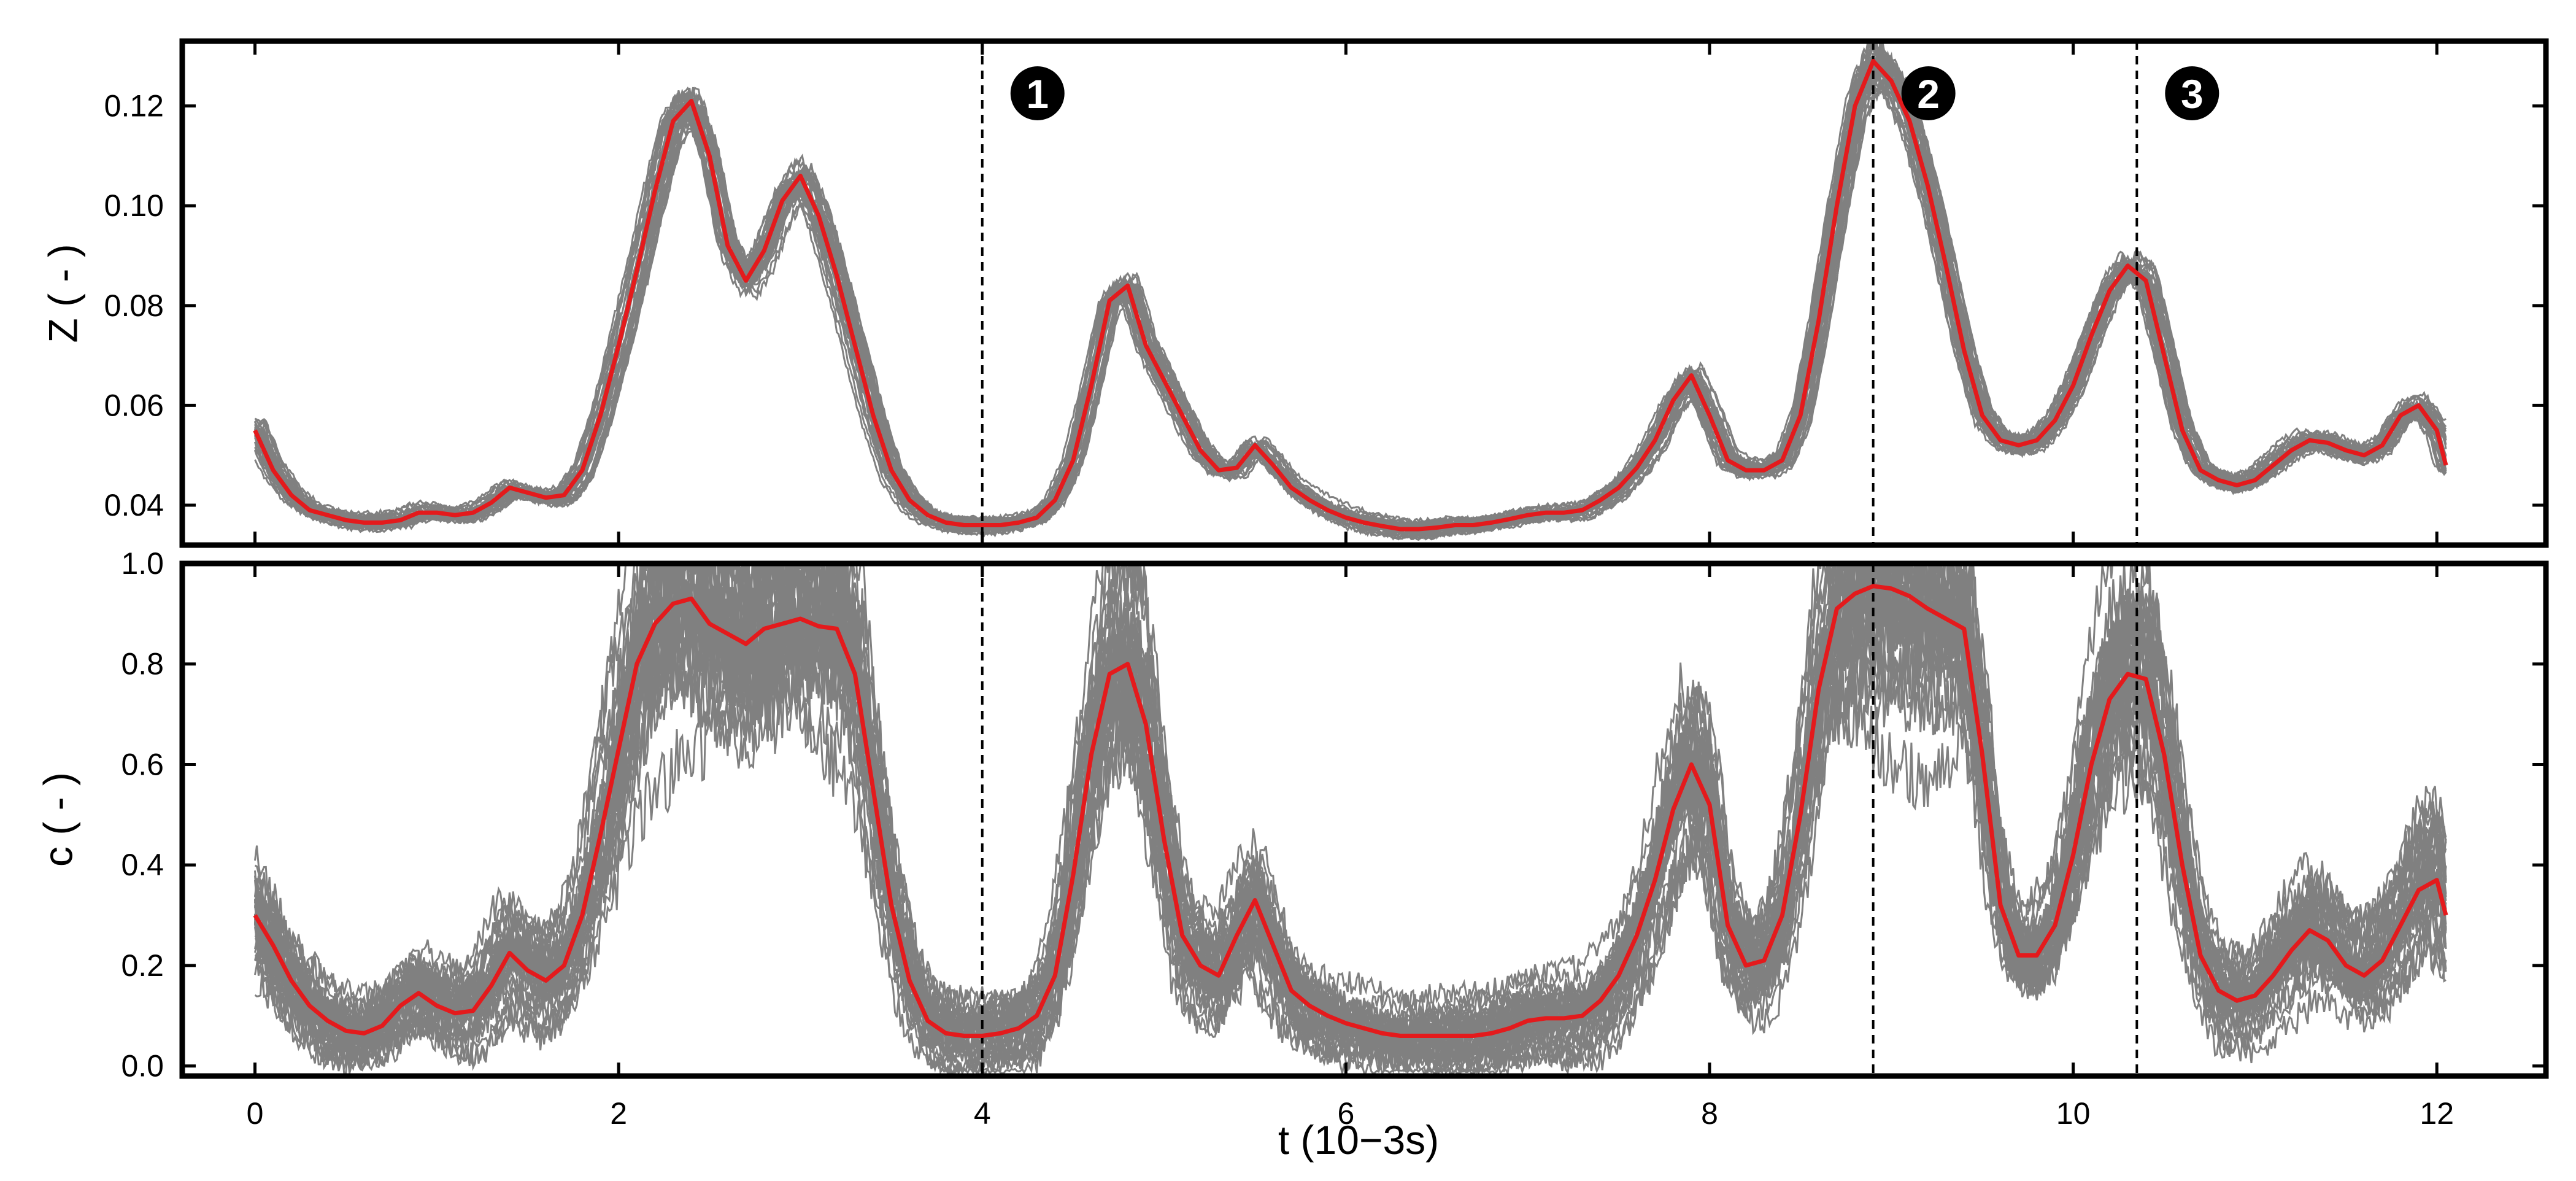 The height and width of the screenshot is (1181, 2576). What do you see at coordinates (142, 764) in the screenshot?
I see `bot-ytick-label: 0.6` at bounding box center [142, 764].